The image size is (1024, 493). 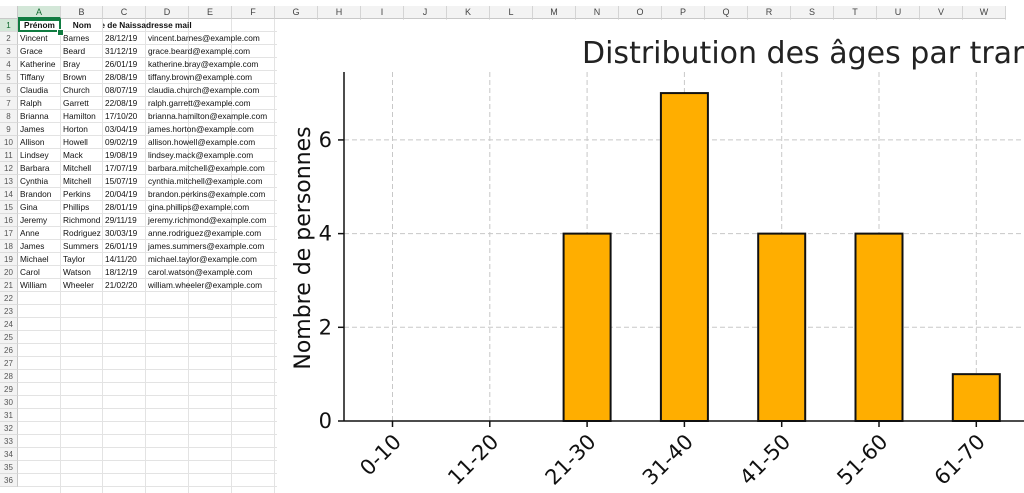 What do you see at coordinates (30, 233) in the screenshot?
I see `cell: Anne` at bounding box center [30, 233].